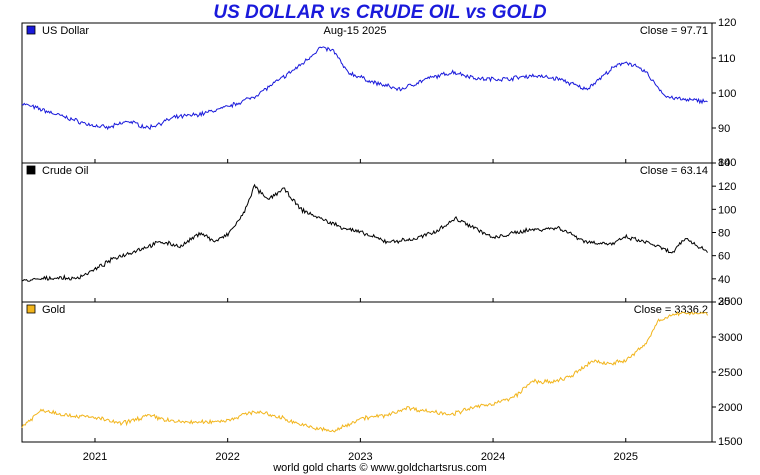 The height and width of the screenshot is (475, 760). I want to click on x-tick-label: 2025, so click(626, 457).